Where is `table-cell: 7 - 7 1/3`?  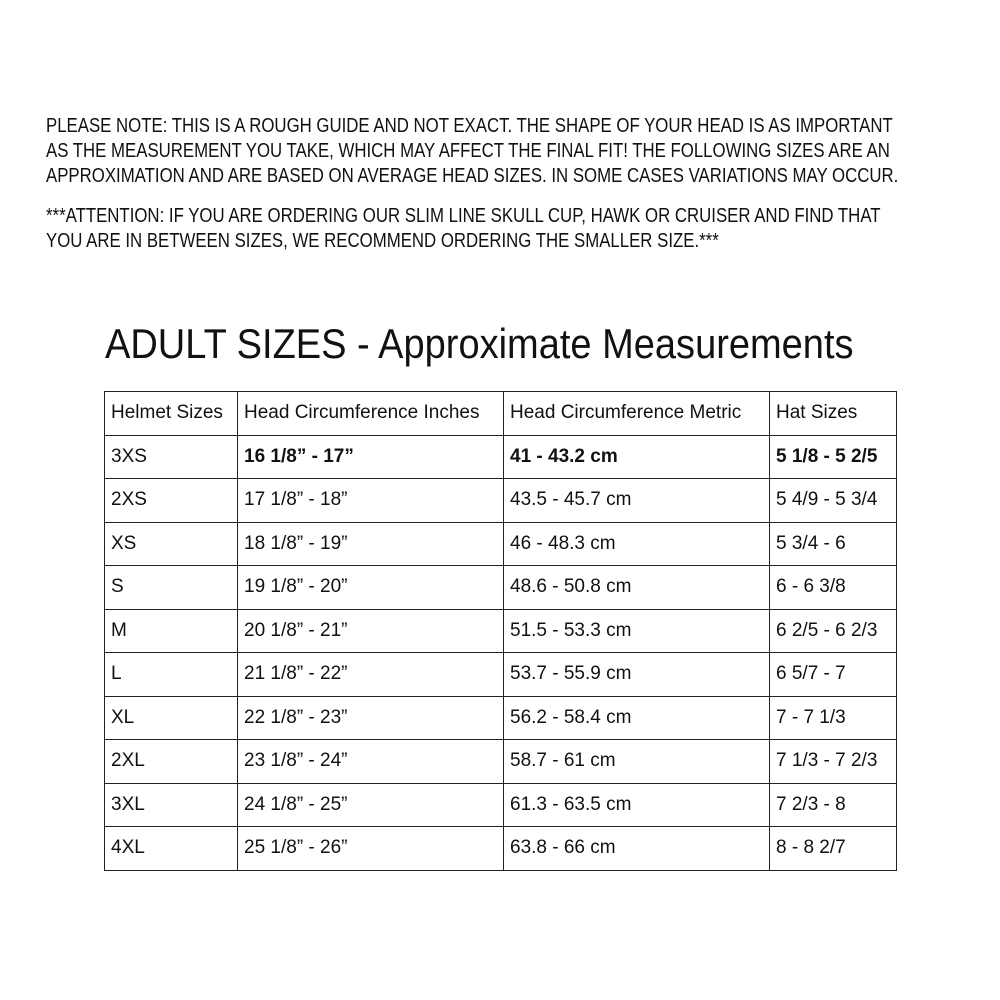
table-cell: 7 - 7 1/3 is located at coordinates (833, 717).